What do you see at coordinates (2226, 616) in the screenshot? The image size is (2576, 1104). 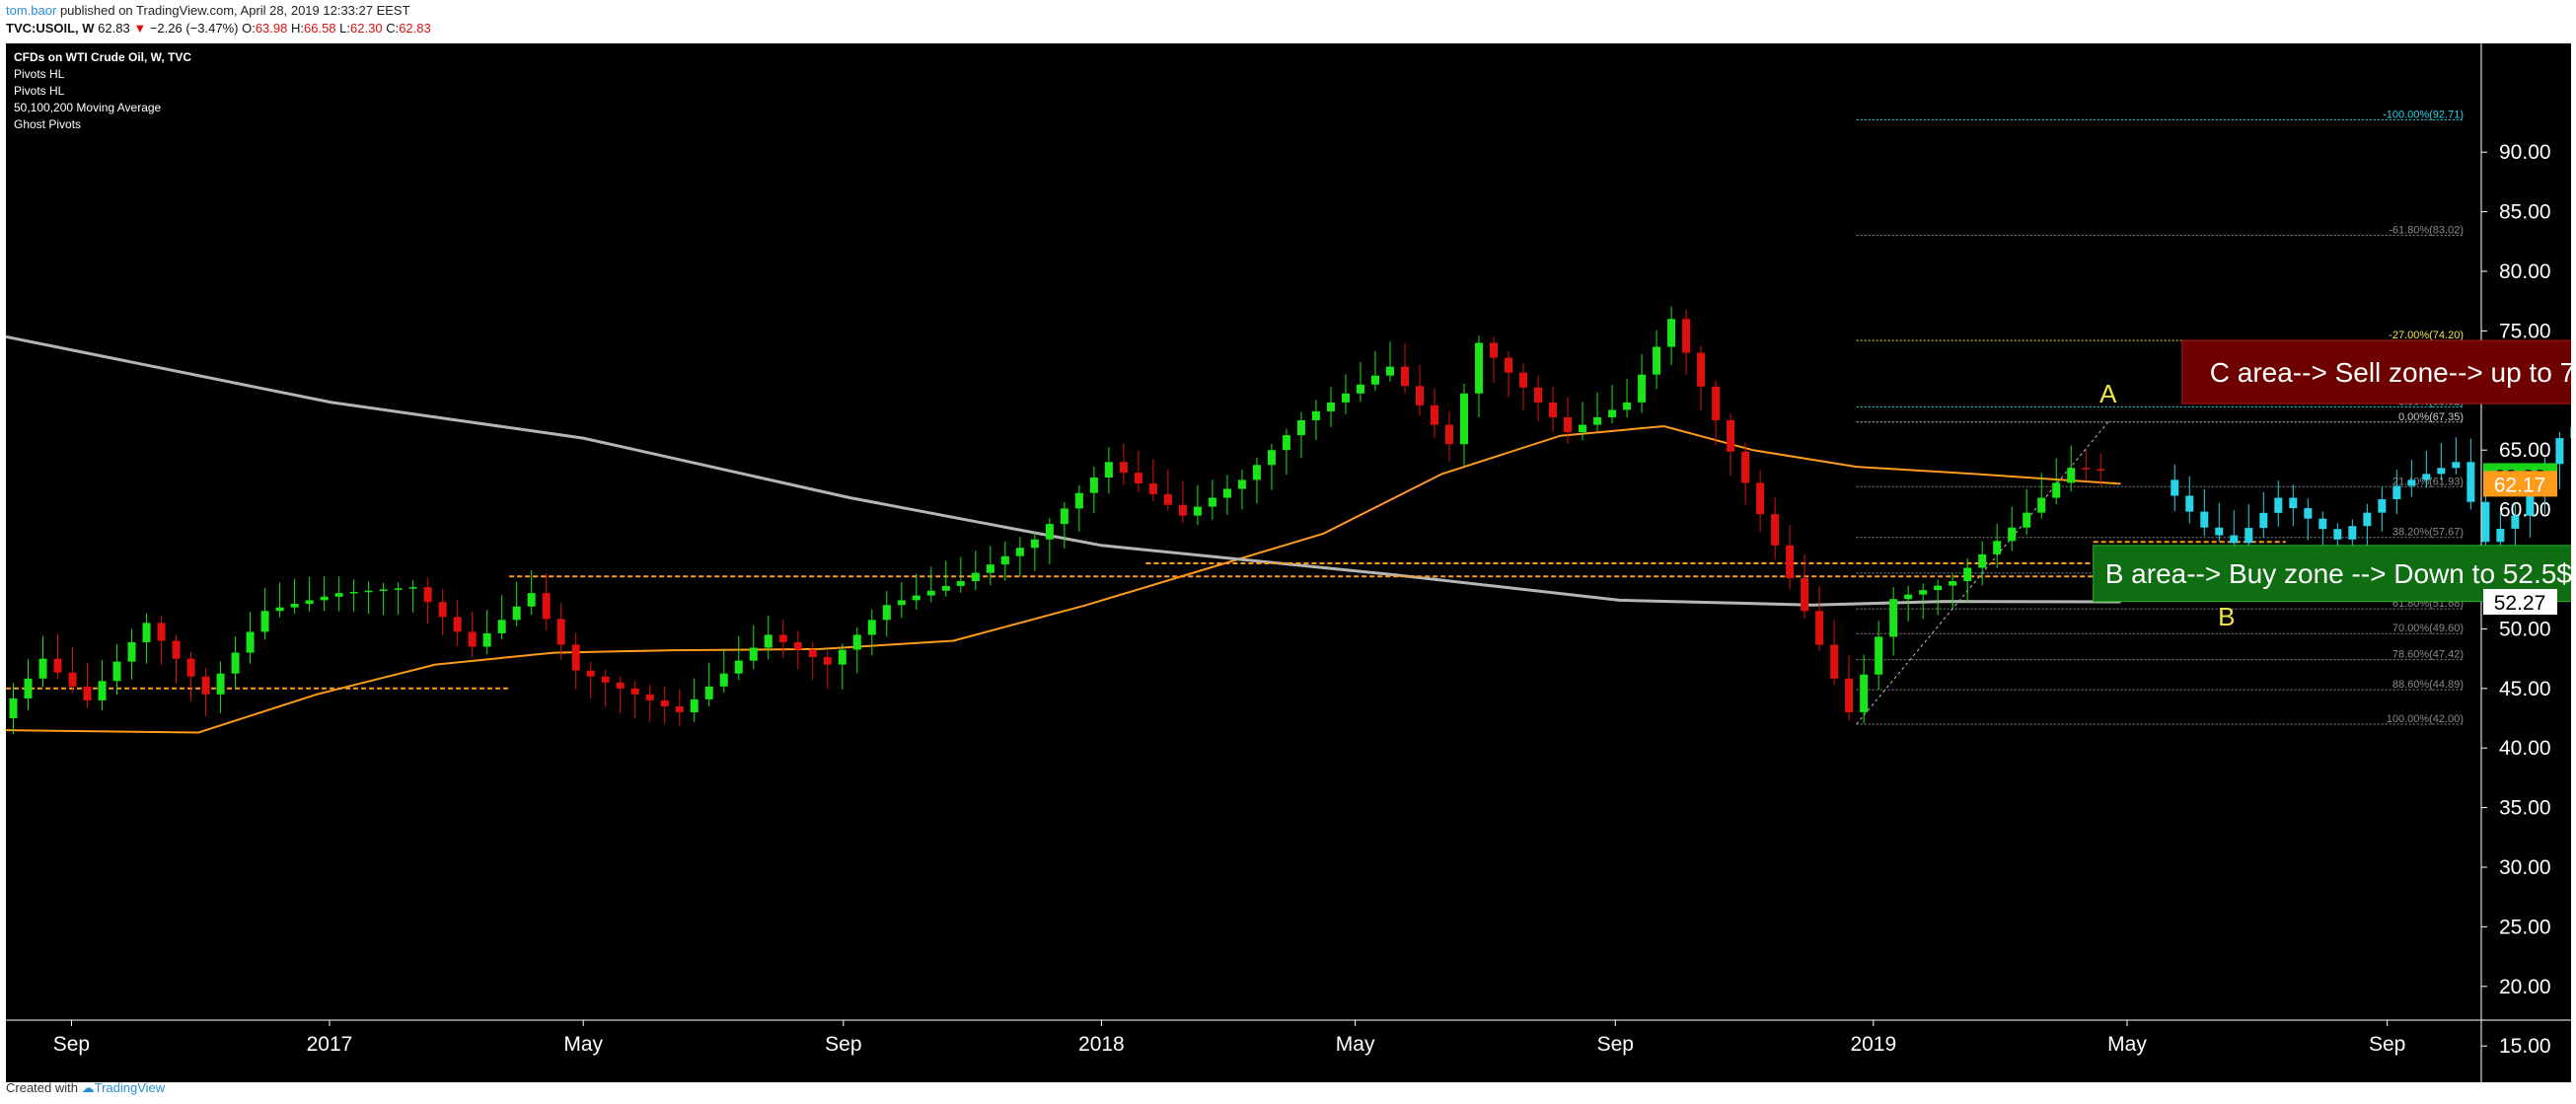 I see `point-b-label: B` at bounding box center [2226, 616].